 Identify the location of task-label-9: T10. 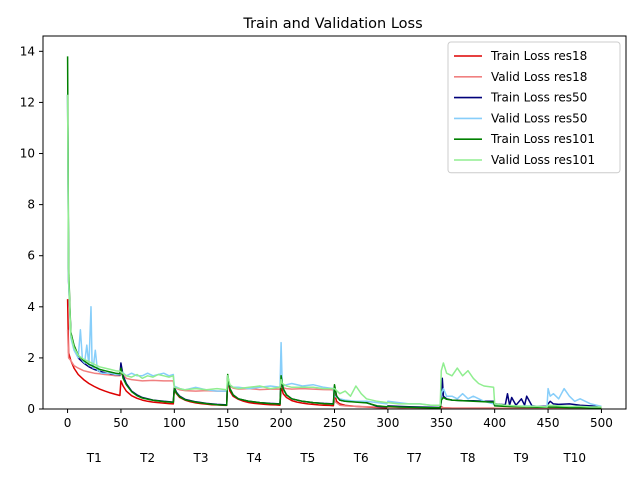
(574, 458).